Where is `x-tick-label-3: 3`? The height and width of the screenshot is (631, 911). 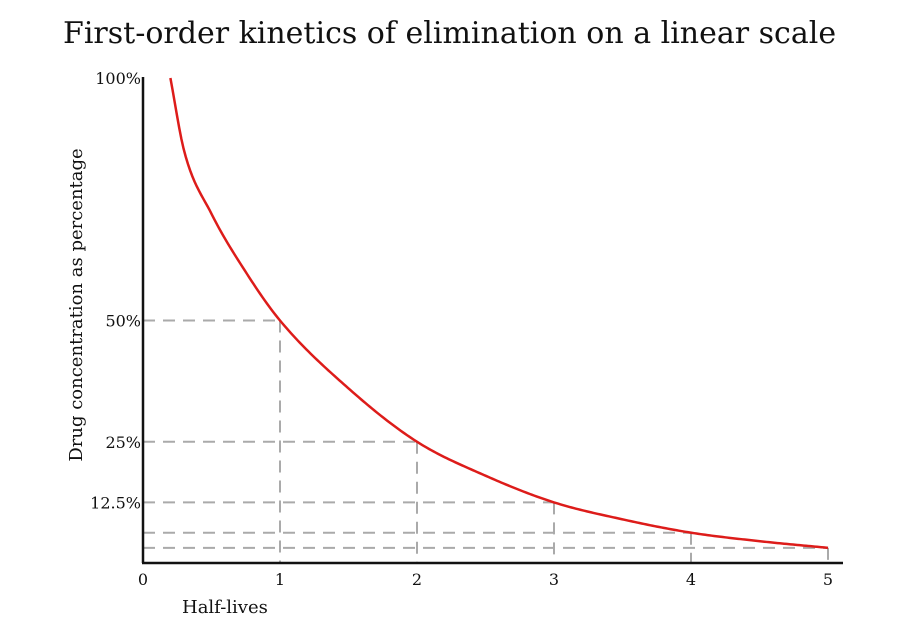
x-tick-label-3: 3 is located at coordinates (554, 579).